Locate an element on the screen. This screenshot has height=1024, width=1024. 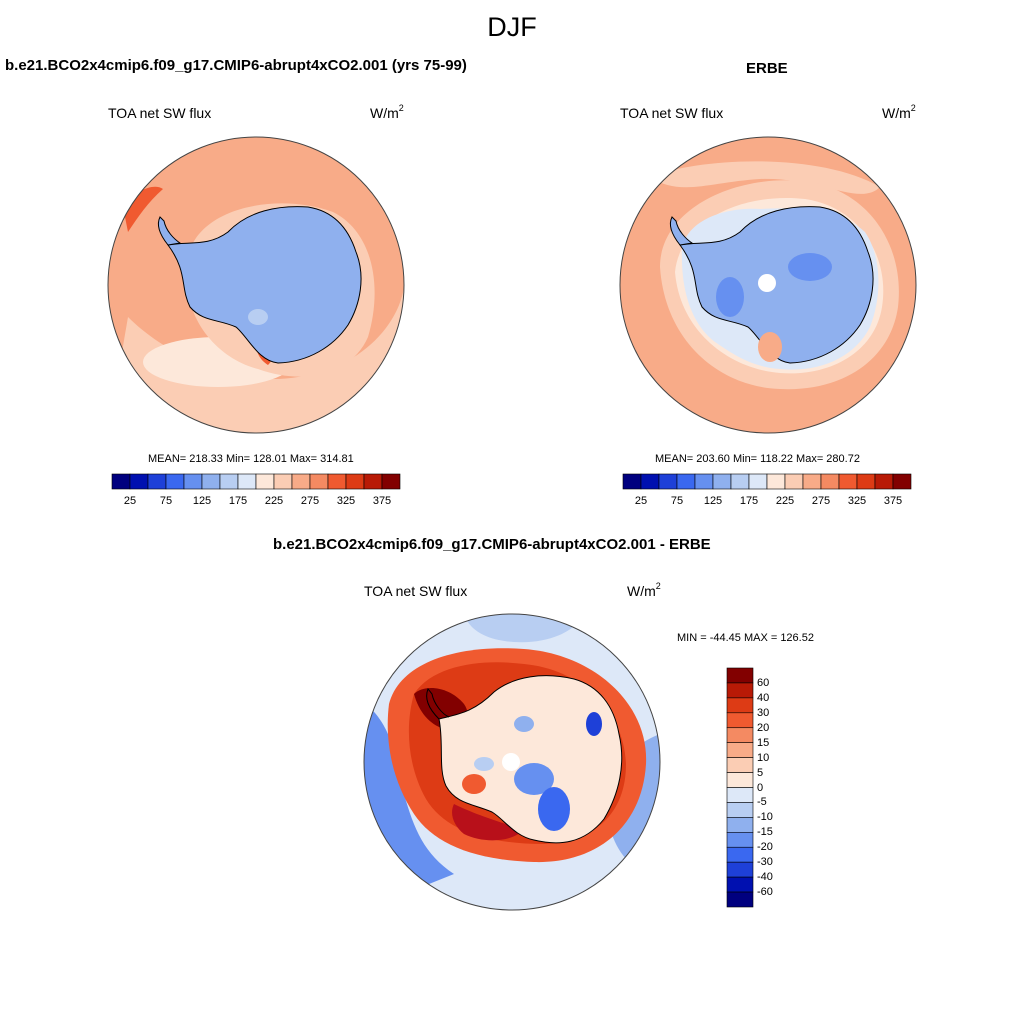
panel3-colorbar-ticks: 60 40 30 20 15 10 5 0 -5 -10 -15 -20 -30 -40 -60 is located at coordinates (773, 787).